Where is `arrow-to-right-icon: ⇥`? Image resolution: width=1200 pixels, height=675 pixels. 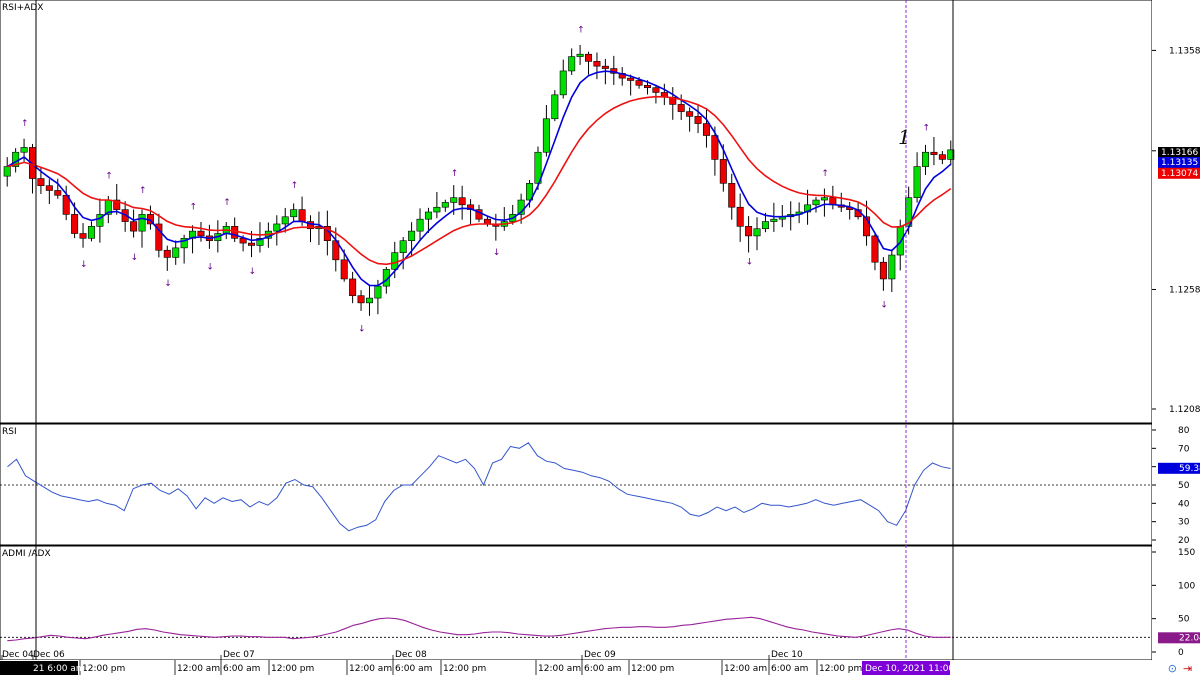
arrow-to-right-icon: ⇥ is located at coordinates (1188, 668).